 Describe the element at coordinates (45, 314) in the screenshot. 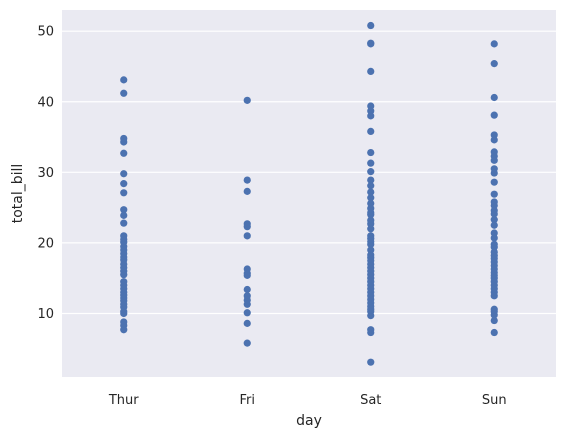

I see `y-tick-label-10: 10` at that location.